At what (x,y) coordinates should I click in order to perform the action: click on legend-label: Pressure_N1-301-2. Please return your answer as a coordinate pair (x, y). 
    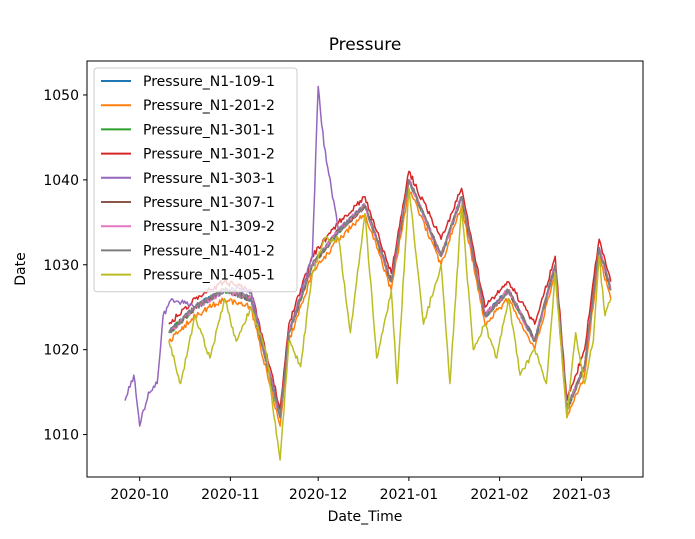
    Looking at the image, I should click on (209, 155).